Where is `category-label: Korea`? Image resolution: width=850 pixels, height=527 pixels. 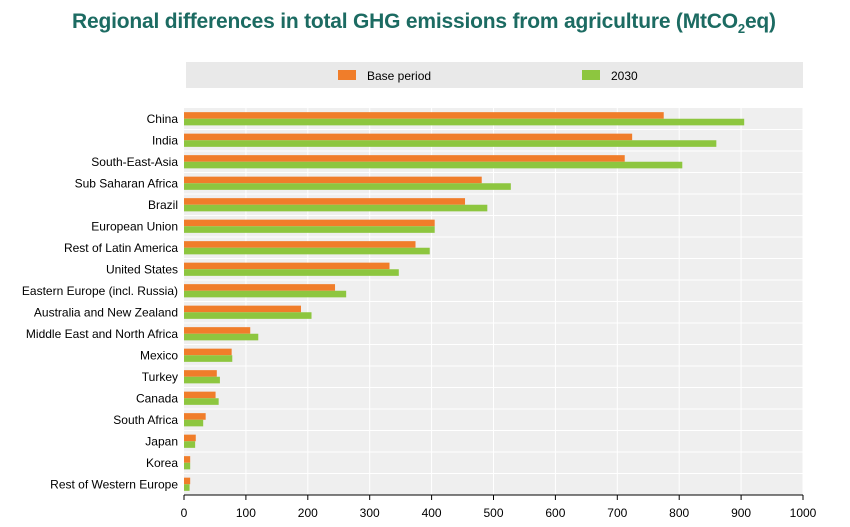 category-label: Korea is located at coordinates (162, 463).